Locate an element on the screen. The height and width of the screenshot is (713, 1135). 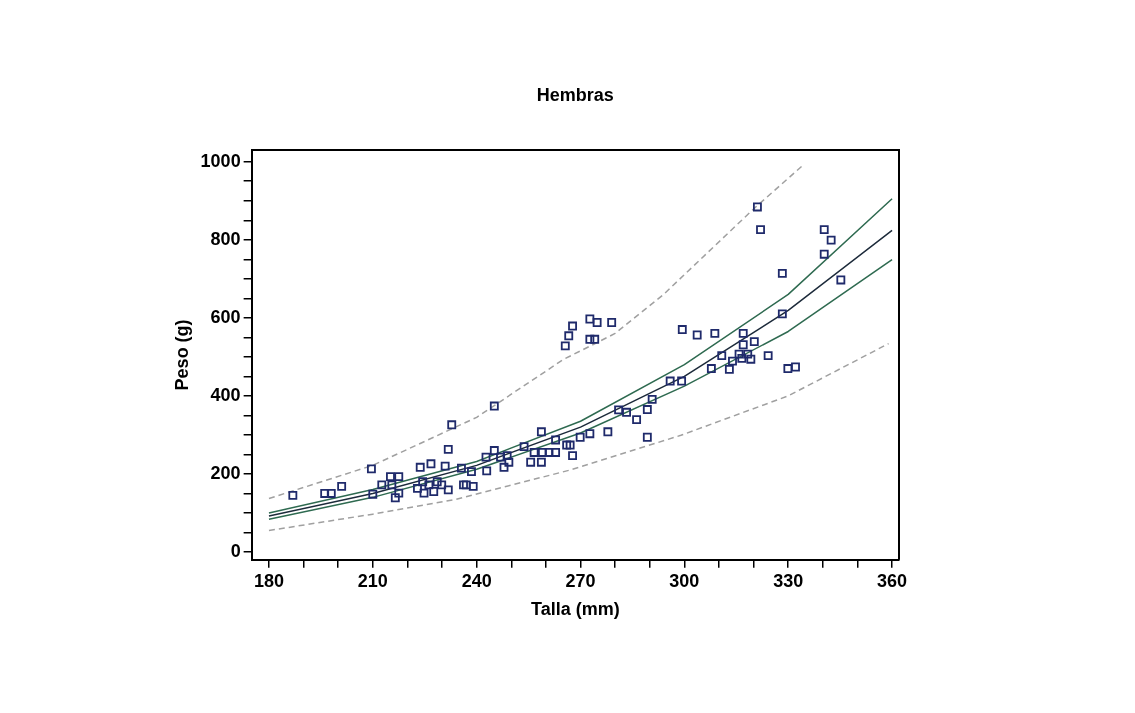
x-tick-label: 360 is located at coordinates (892, 580).